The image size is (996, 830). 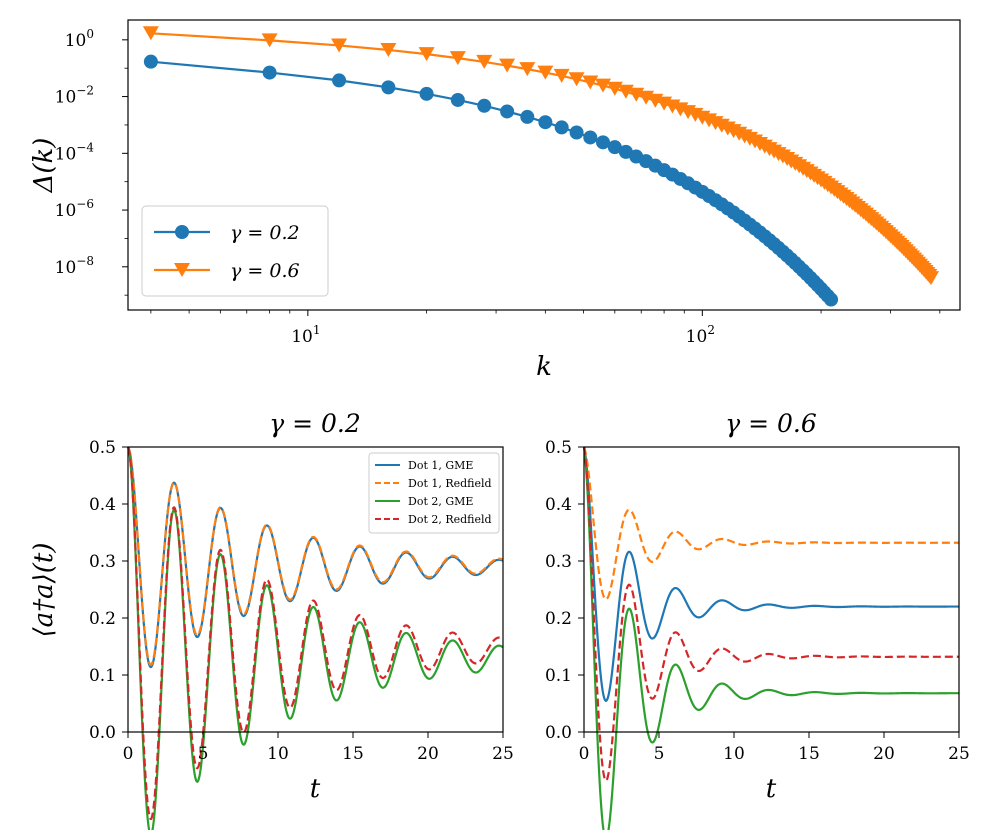 I want to click on legend-label-dot1-gme: Dot 1, GME, so click(x=440, y=465).